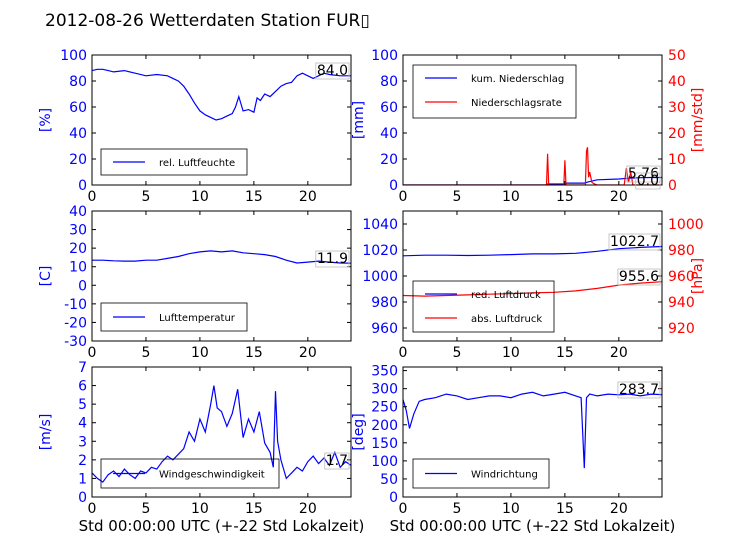  I want to click on legend-entry: red. Luftdruck, so click(506, 295).